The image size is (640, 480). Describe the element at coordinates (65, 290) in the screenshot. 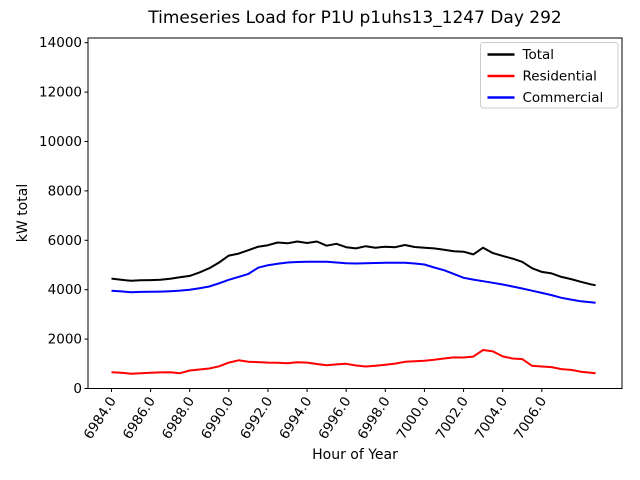

I see `y-tick-label: 4000` at that location.